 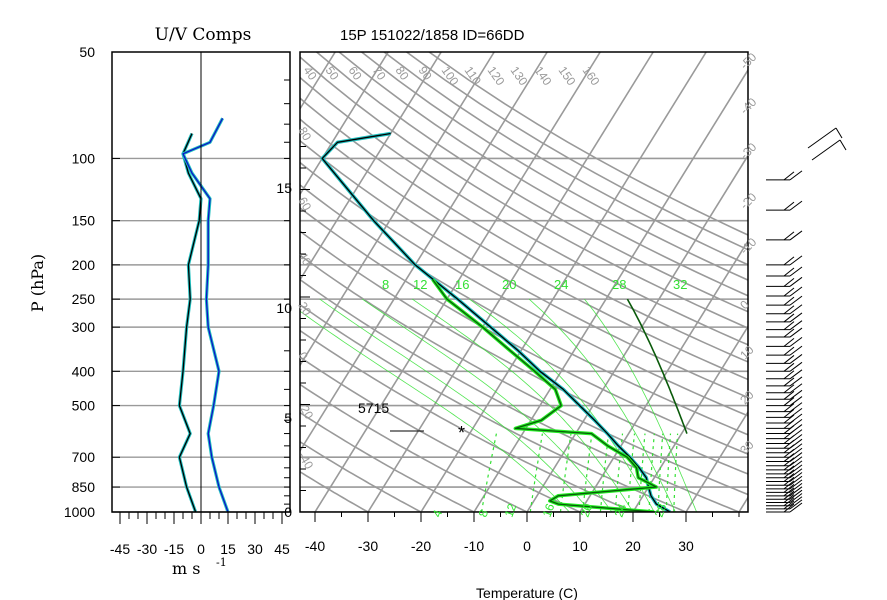 I want to click on uv-ytick-label: 400, so click(x=84, y=371).